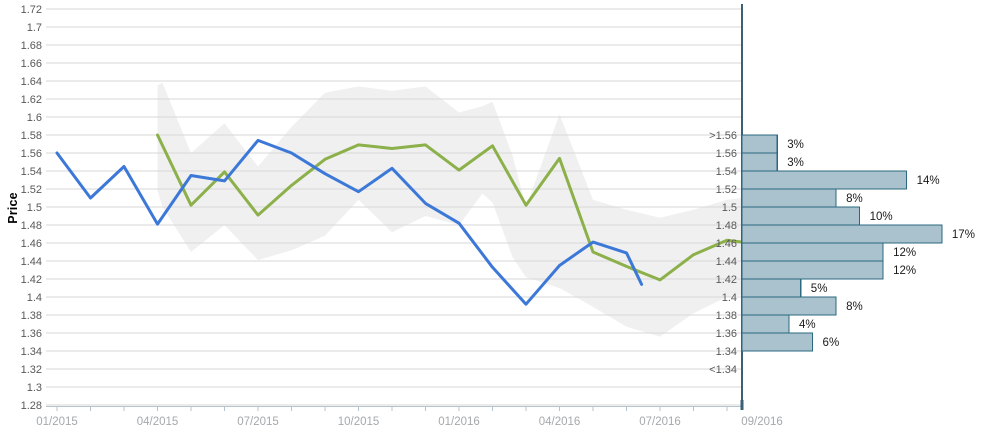 This screenshot has height=436, width=982. Describe the element at coordinates (31, 136) in the screenshot. I see `y-tick-label: 1.58` at that location.